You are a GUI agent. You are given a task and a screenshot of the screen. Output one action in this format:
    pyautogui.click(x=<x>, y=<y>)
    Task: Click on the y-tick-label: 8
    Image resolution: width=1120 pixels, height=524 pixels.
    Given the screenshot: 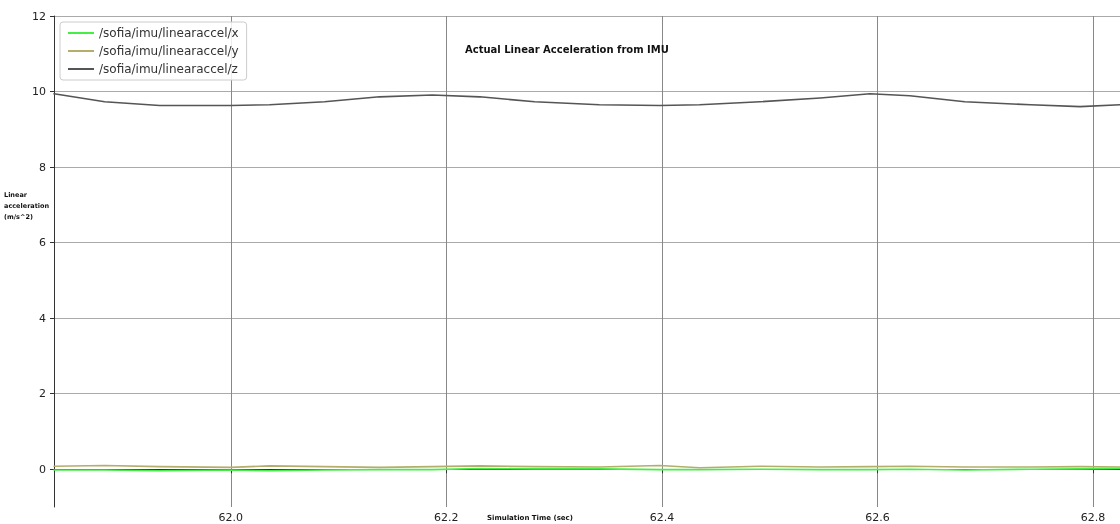 What is the action you would take?
    pyautogui.click(x=42, y=167)
    